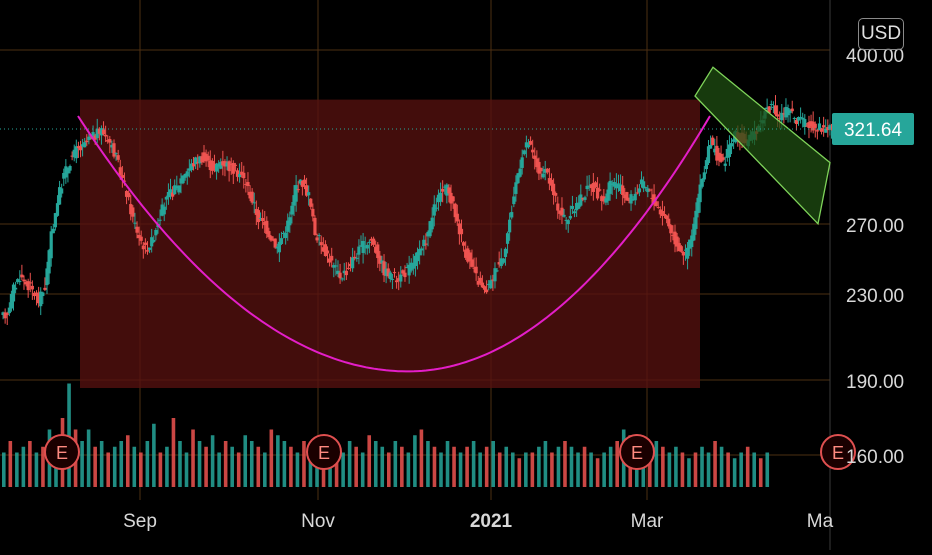 The image size is (932, 555). What do you see at coordinates (875, 457) in the screenshot?
I see `y-tick-label: 160.00` at bounding box center [875, 457].